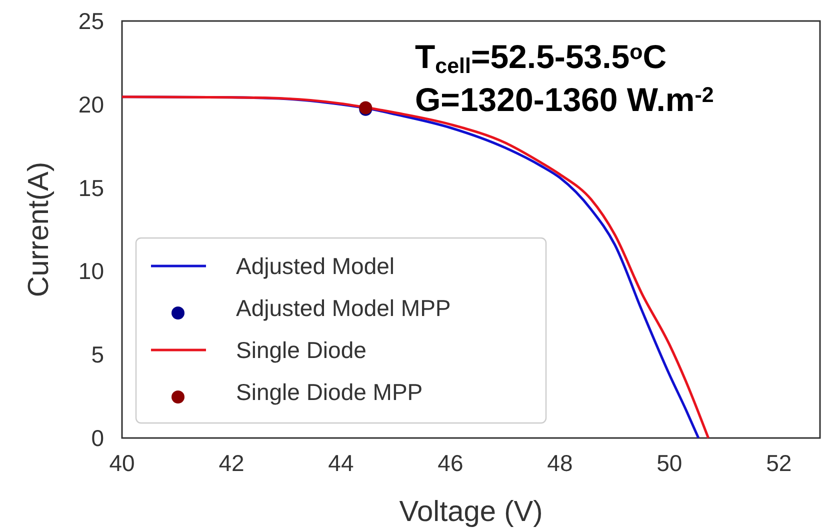 Image resolution: width=839 pixels, height=529 pixels. I want to click on legend-label: Adjusted Model MPP, so click(343, 308).